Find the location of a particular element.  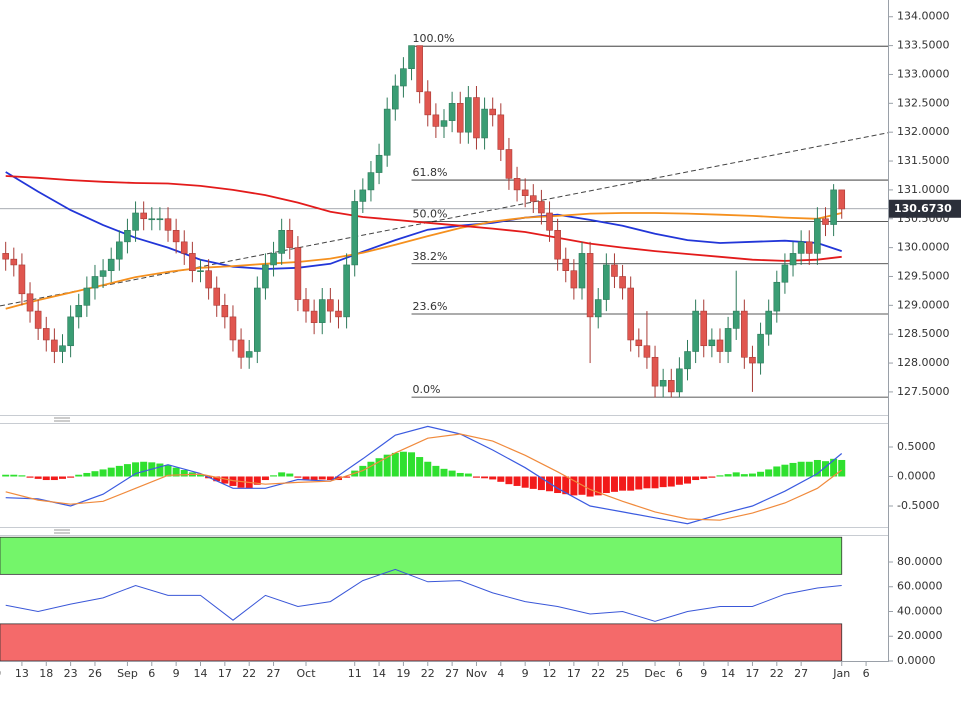

x-tick-label: 14 is located at coordinates (379, 673).